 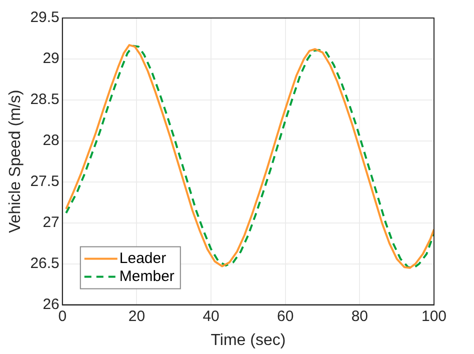 What do you see at coordinates (45, 263) in the screenshot?
I see `y-tick-label: 26.5` at bounding box center [45, 263].